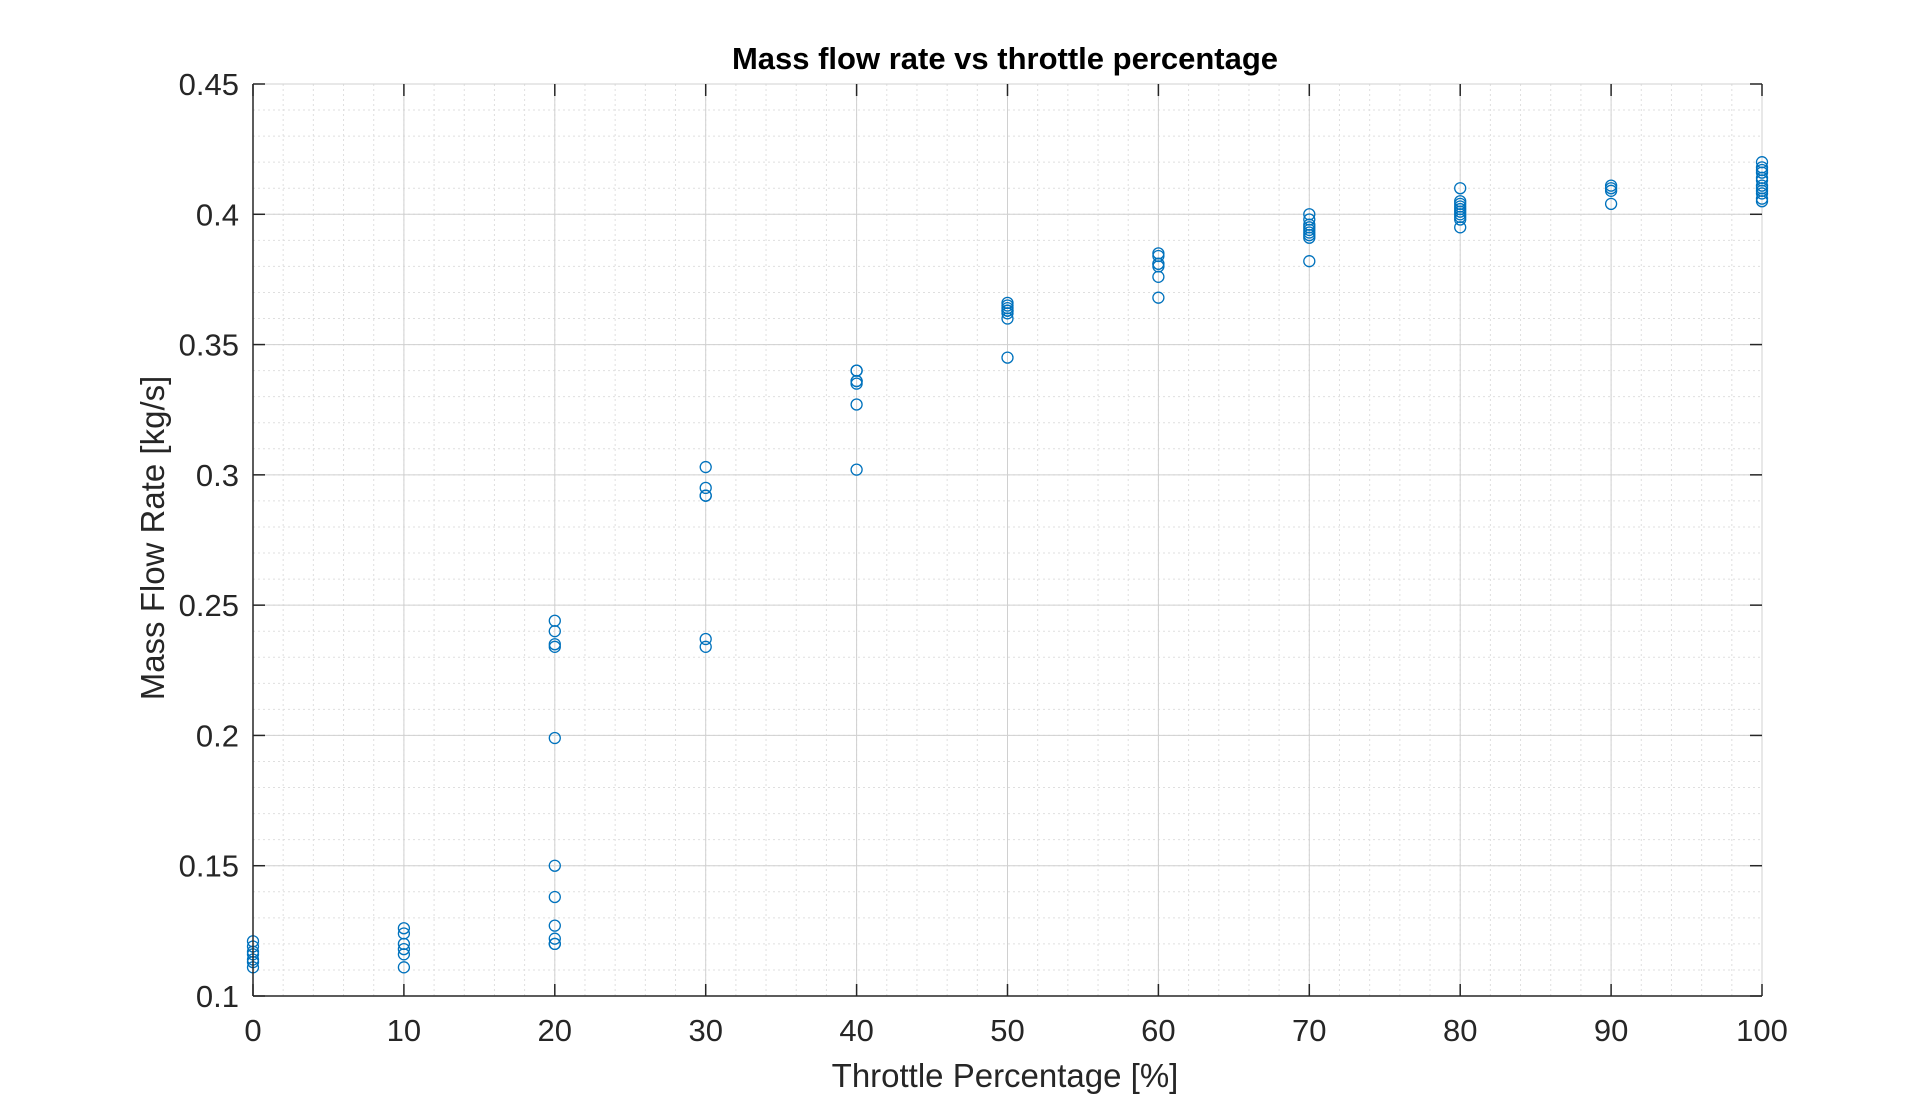 Image resolution: width=1920 pixels, height=1106 pixels. Describe the element at coordinates (1005, 1075) in the screenshot. I see `x-axis-label: Throttle Percentage [%]` at that location.